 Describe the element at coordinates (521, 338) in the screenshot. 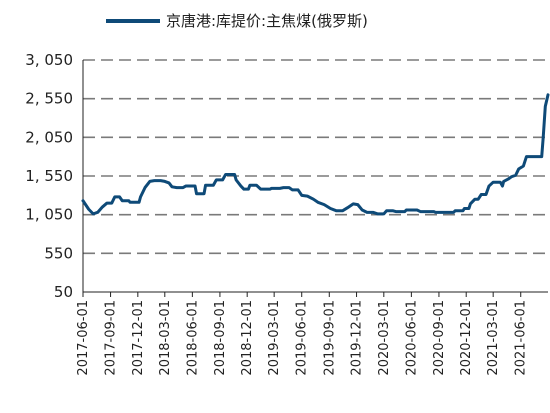

I see `x-tick-label: 2021-06-01` at that location.